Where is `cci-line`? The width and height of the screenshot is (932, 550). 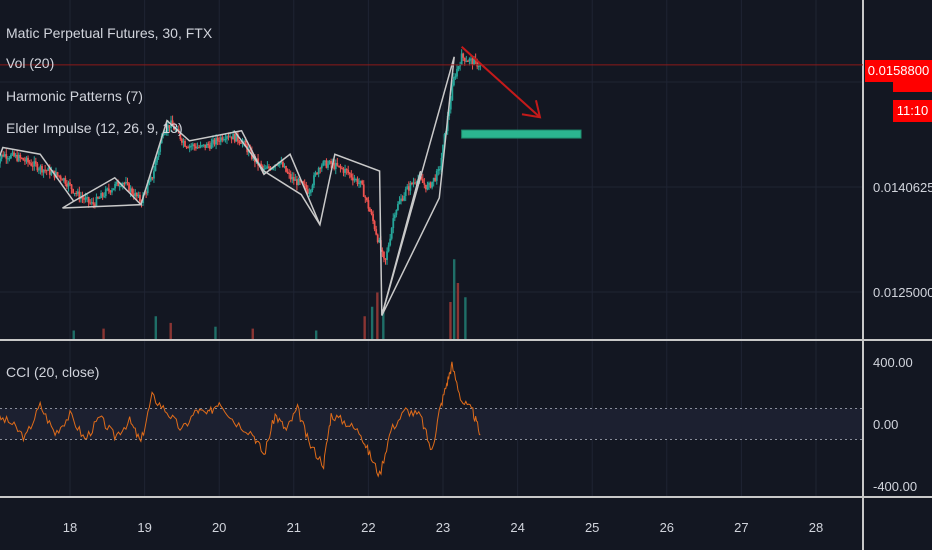 cci-line is located at coordinates (240, 419).